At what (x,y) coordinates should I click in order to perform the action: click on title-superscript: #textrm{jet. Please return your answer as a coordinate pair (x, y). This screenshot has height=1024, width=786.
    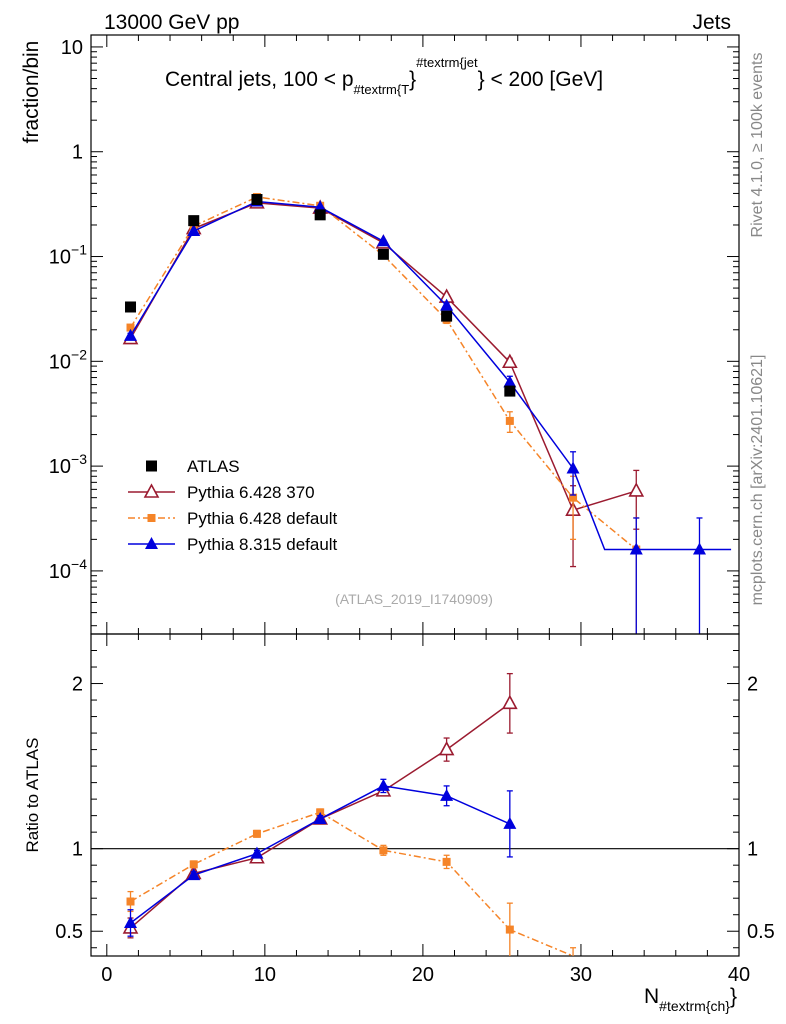
    Looking at the image, I should click on (447, 62).